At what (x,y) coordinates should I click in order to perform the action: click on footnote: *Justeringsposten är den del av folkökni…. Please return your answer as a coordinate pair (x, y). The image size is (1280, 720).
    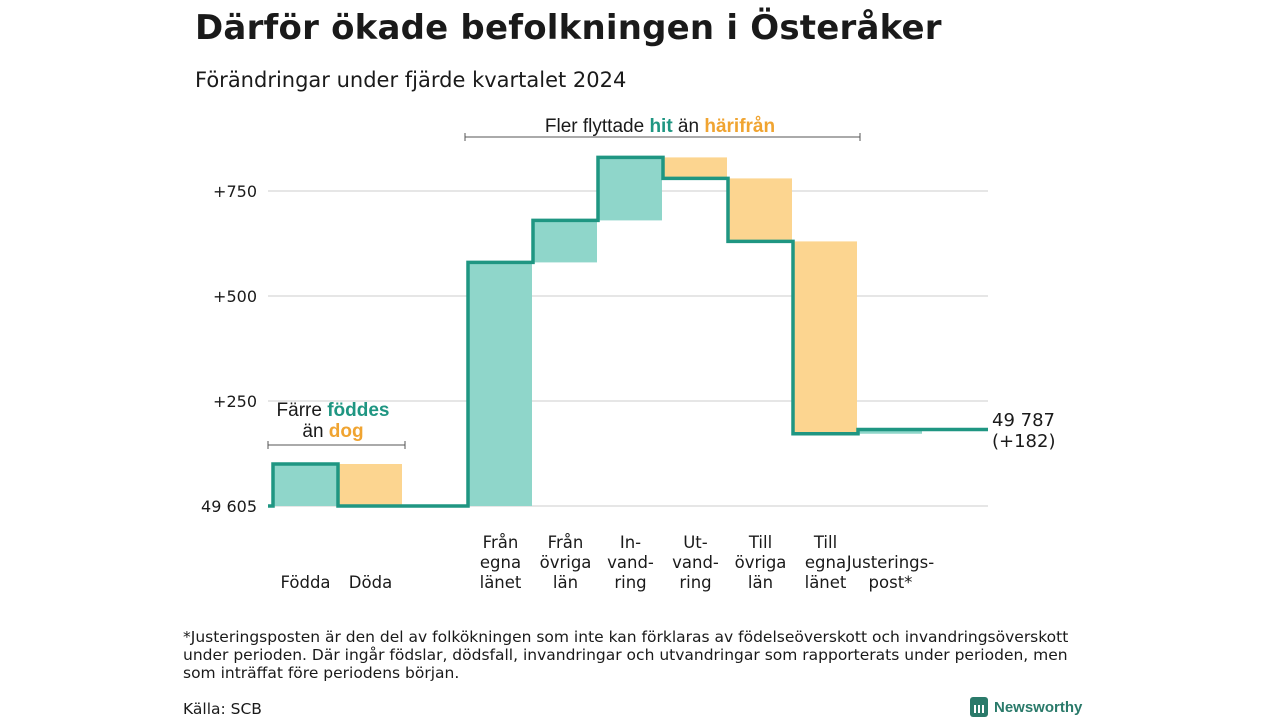
    Looking at the image, I should click on (626, 655).